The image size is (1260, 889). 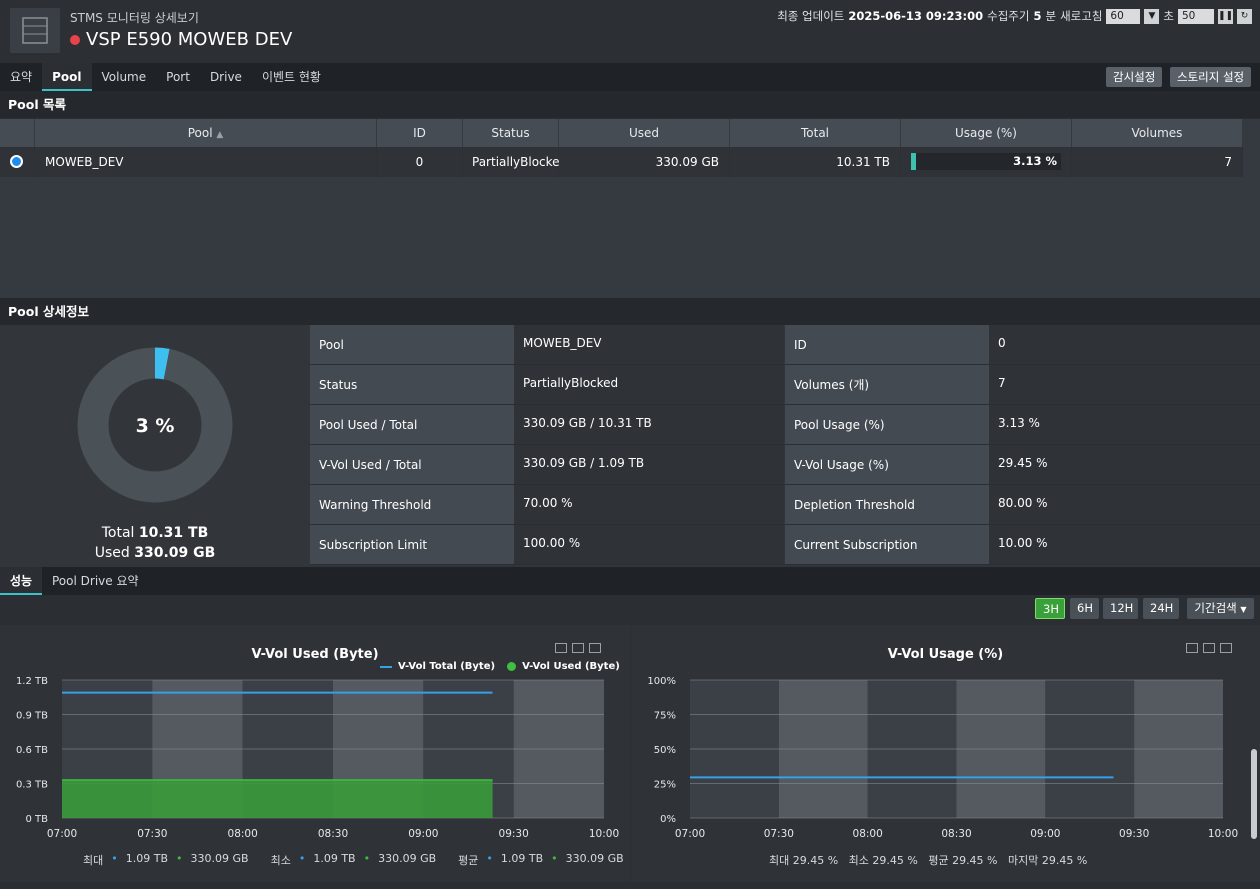 I want to click on status-dot-icon, so click(x=75, y=39).